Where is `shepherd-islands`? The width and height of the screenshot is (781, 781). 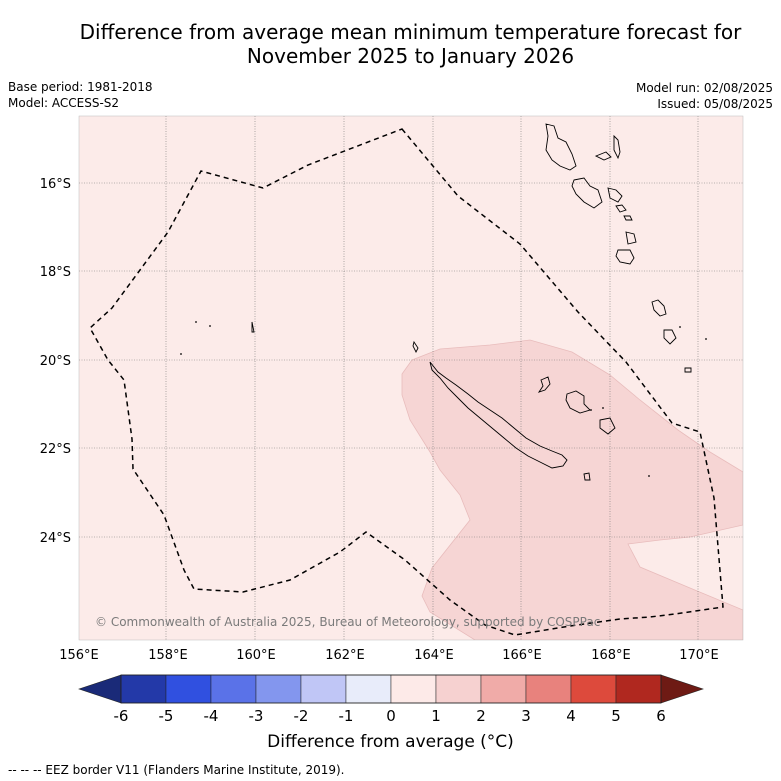
shepherd-islands is located at coordinates (628, 218).